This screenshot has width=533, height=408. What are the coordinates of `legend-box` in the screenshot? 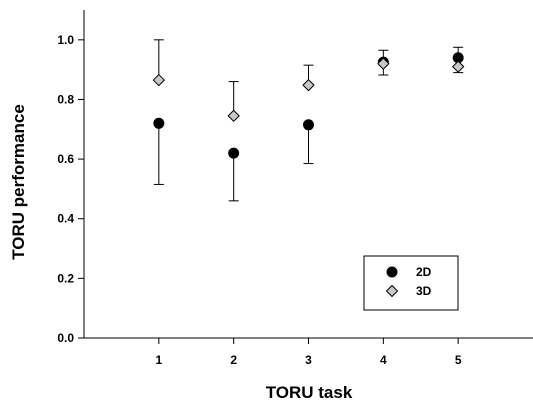 It's located at (411, 283).